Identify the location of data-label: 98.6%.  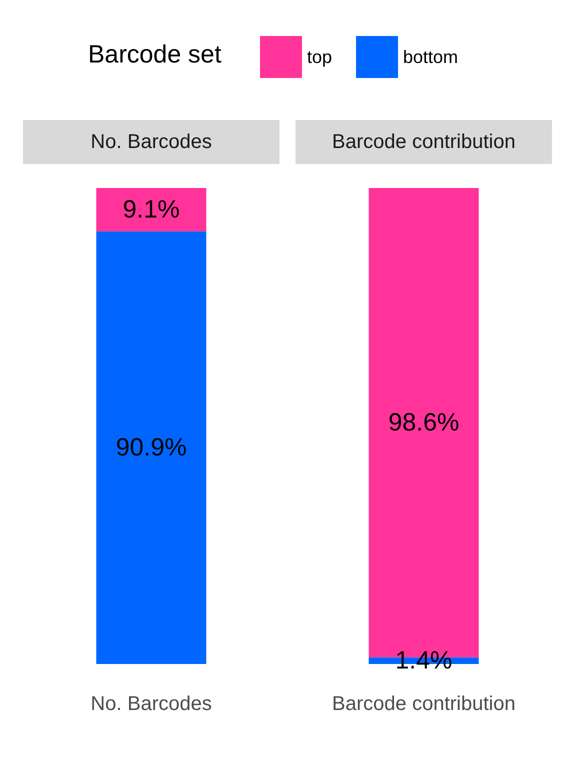
(424, 422).